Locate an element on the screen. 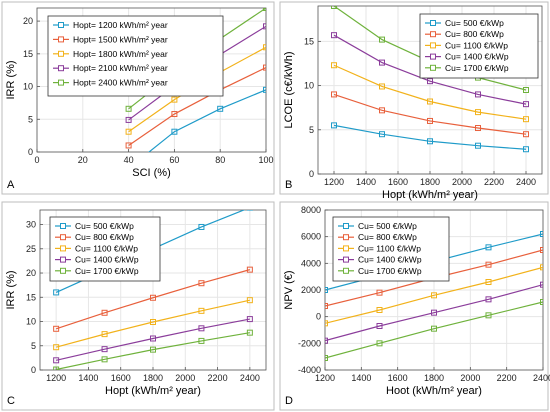 This screenshot has width=550, height=412. x-tick-label: 100 is located at coordinates (265, 160).